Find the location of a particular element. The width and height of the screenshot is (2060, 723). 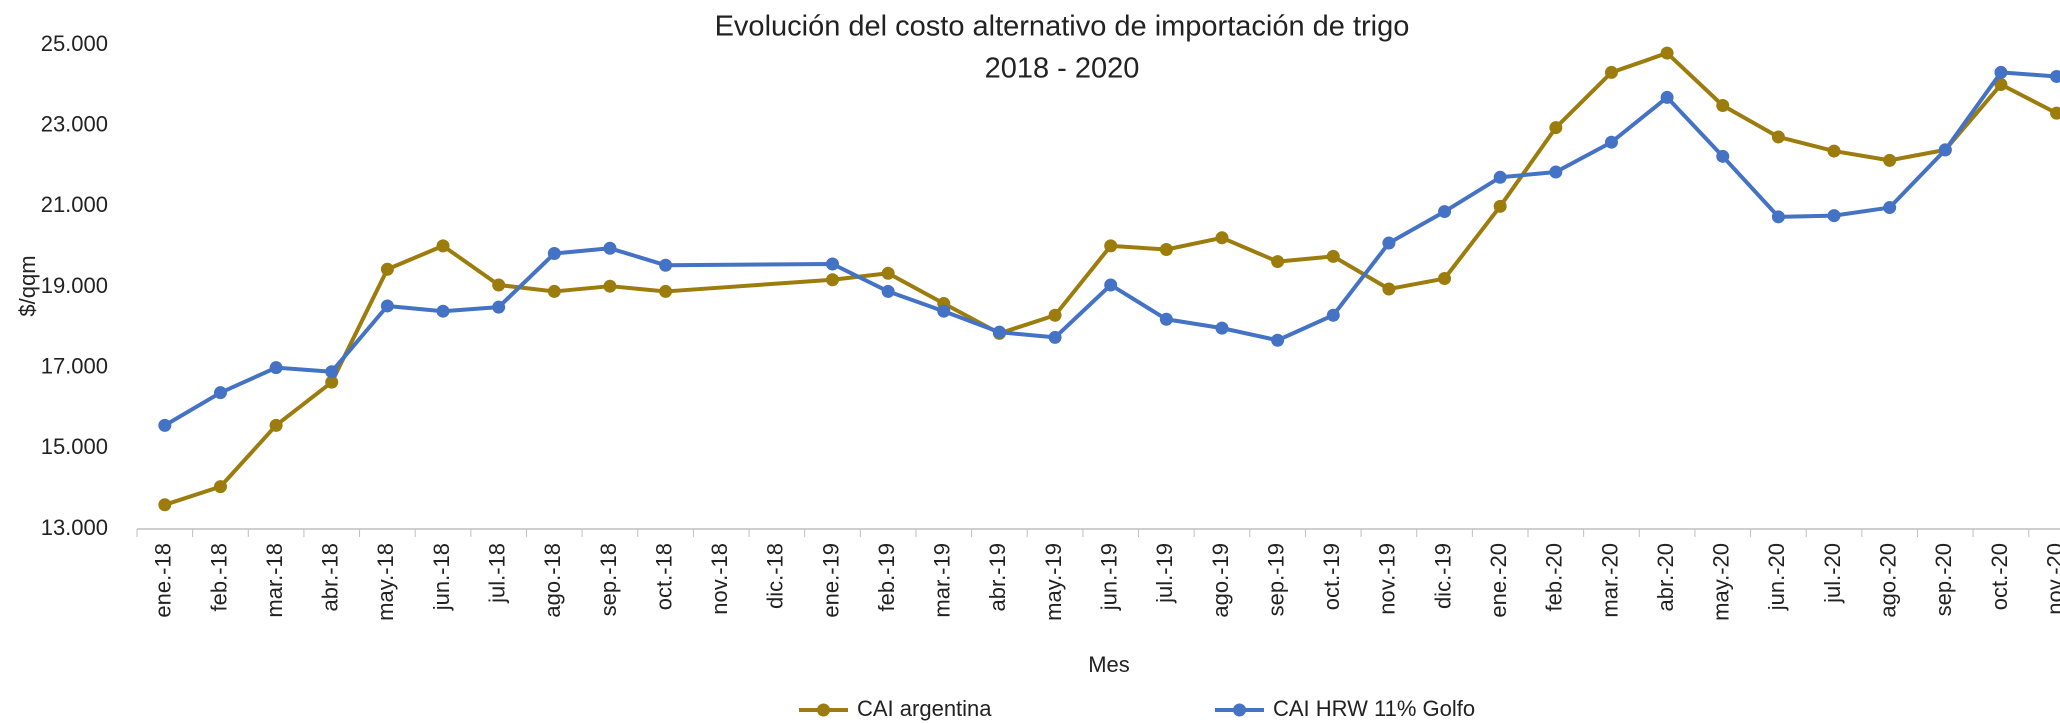

x-tick-label: jun.-20 is located at coordinates (1776, 577).